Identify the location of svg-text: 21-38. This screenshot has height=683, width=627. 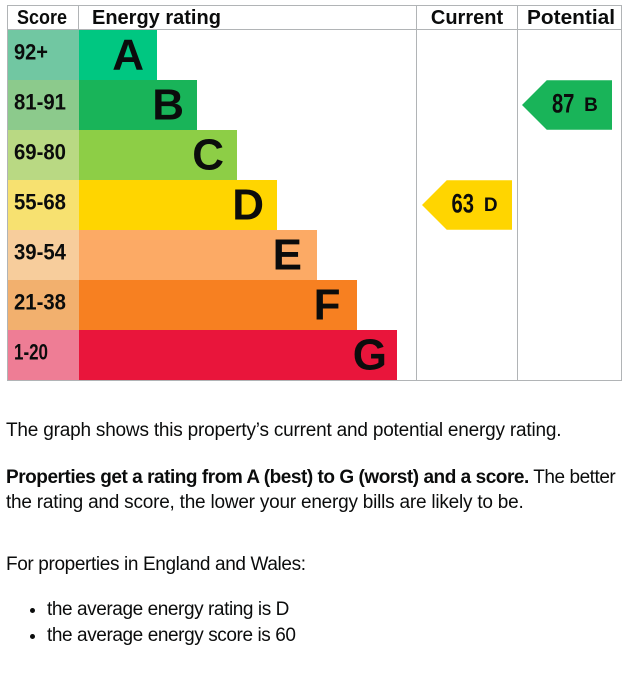
(40, 302).